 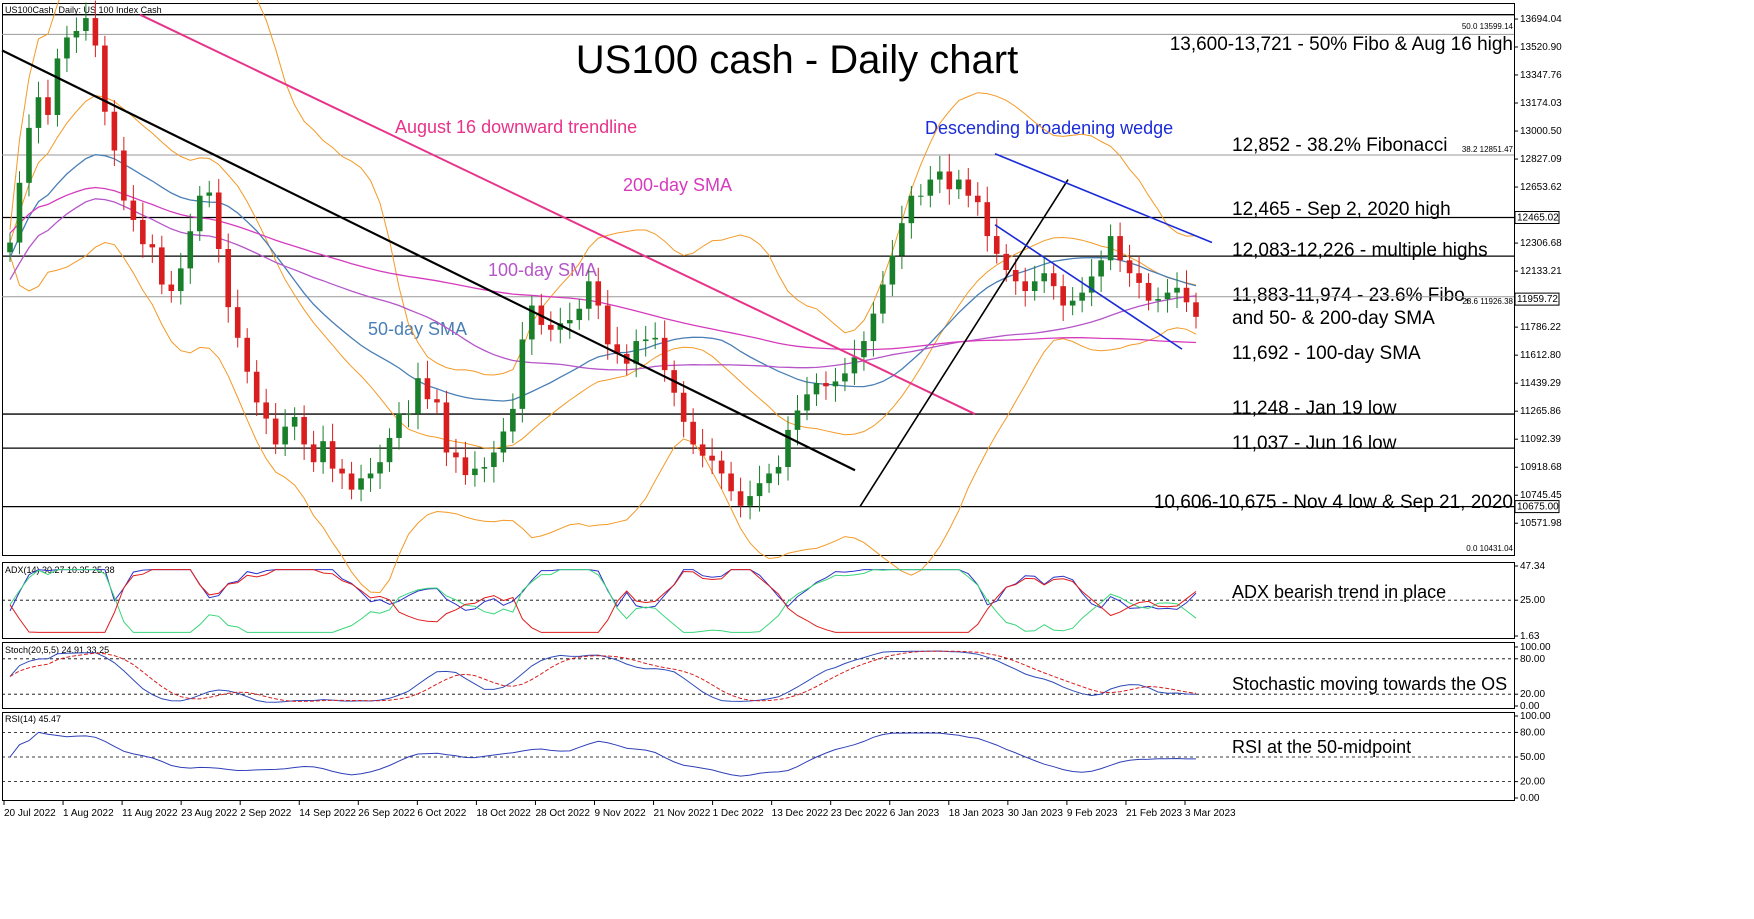 What do you see at coordinates (88, 813) in the screenshot?
I see `date-tick-label: 1 Aug 2022` at bounding box center [88, 813].